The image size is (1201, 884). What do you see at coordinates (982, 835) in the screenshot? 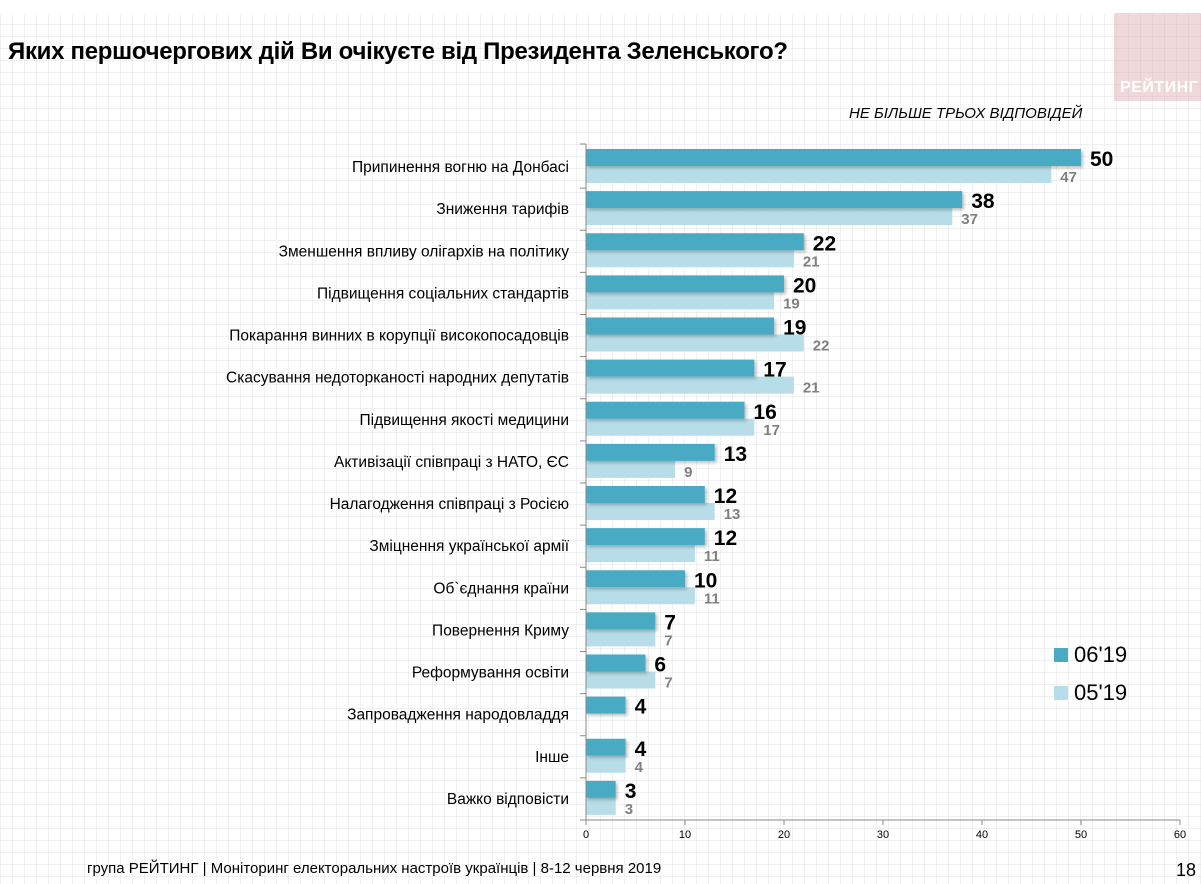
I see `x-tick-label: 40` at bounding box center [982, 835].